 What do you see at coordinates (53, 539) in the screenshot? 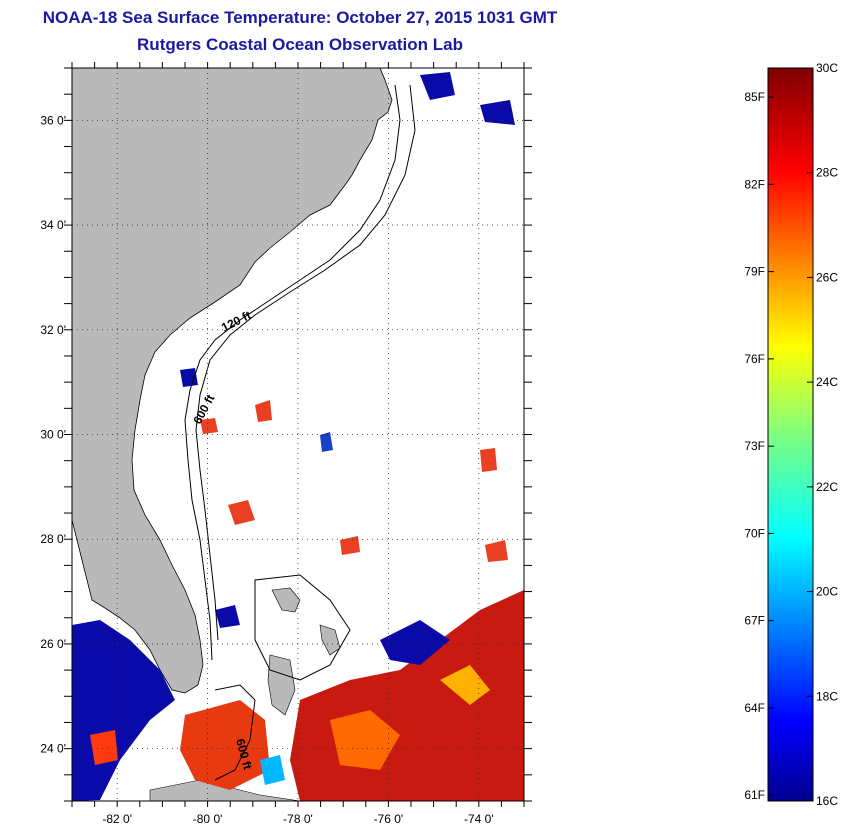
I see `lat-tick-label: 28 0'` at bounding box center [53, 539].